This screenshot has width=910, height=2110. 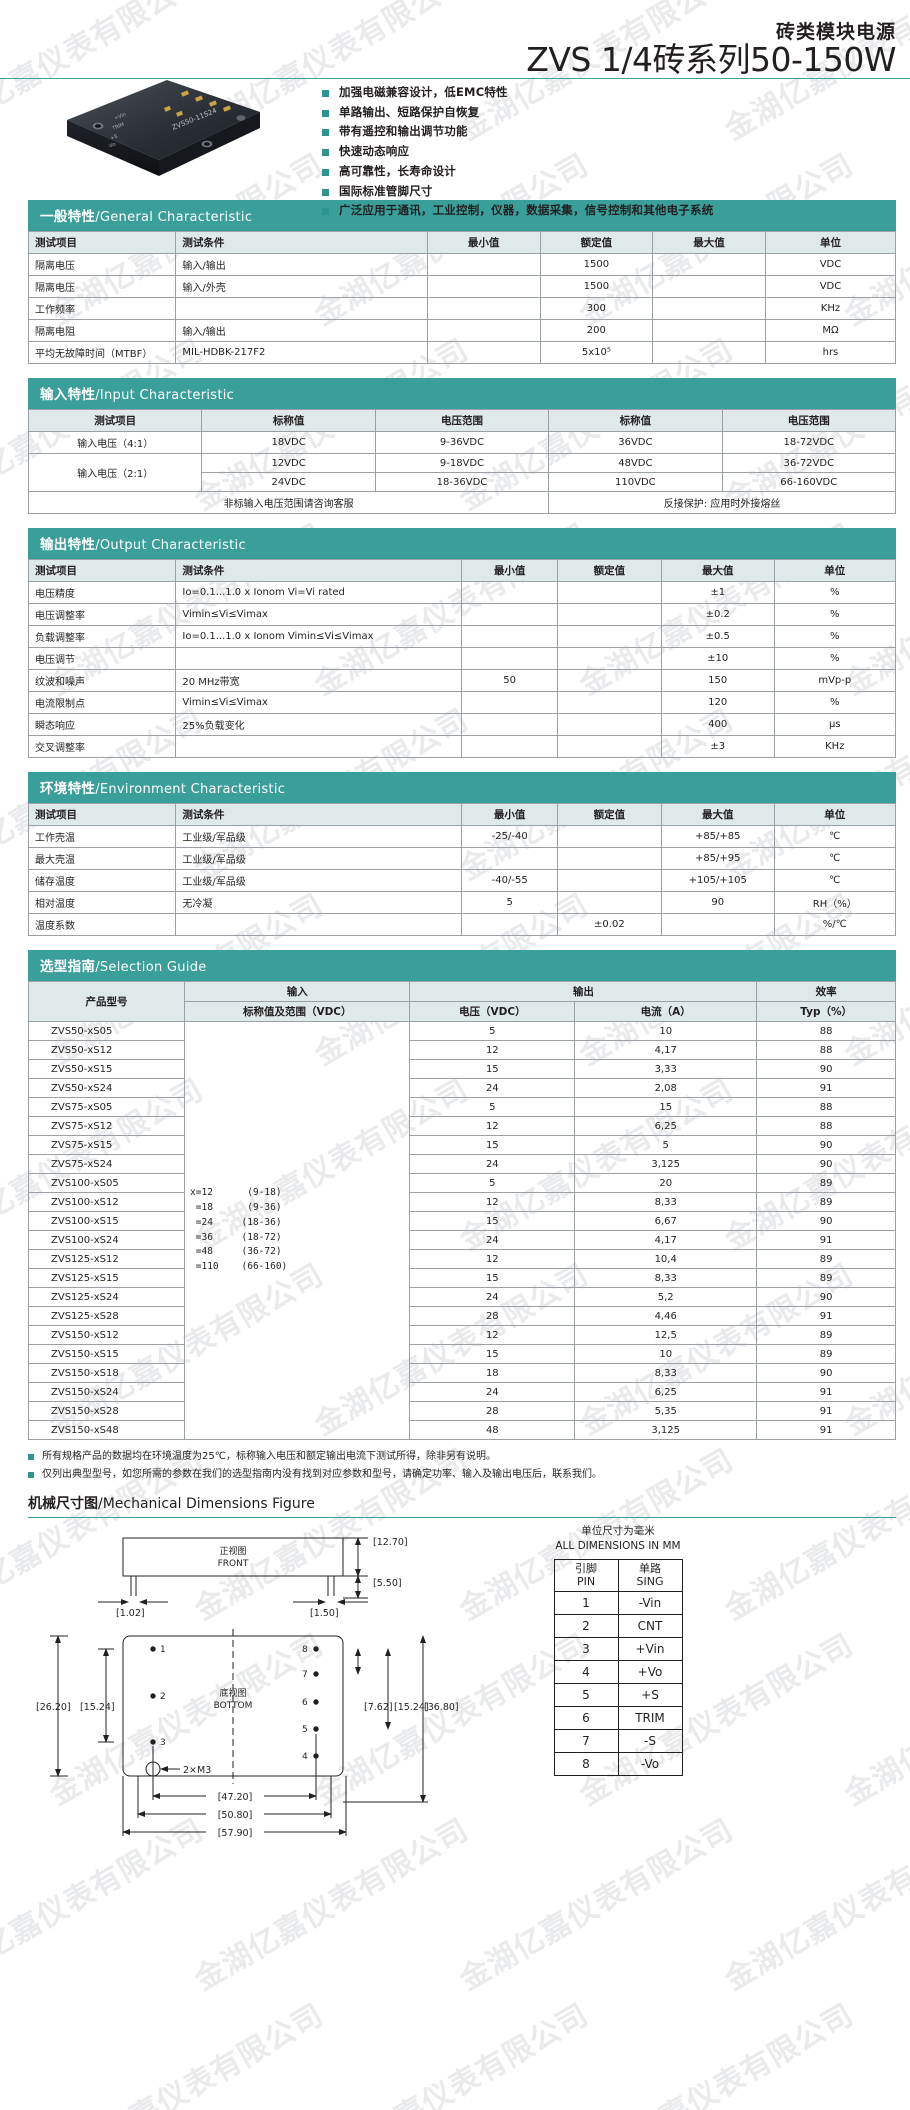 What do you see at coordinates (596, 352) in the screenshot?
I see `cell-typ: 5x10⁵` at bounding box center [596, 352].